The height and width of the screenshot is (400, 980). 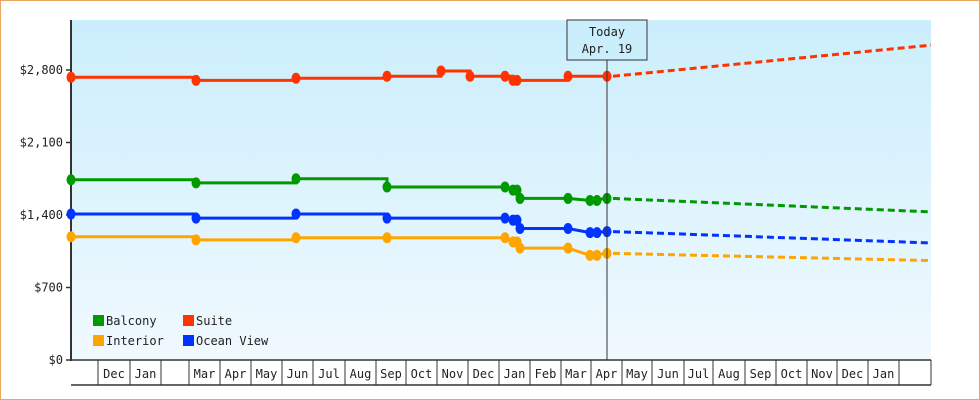 I want to click on legend: Balcony Suite Interior Ocean View, so click(x=181, y=331).